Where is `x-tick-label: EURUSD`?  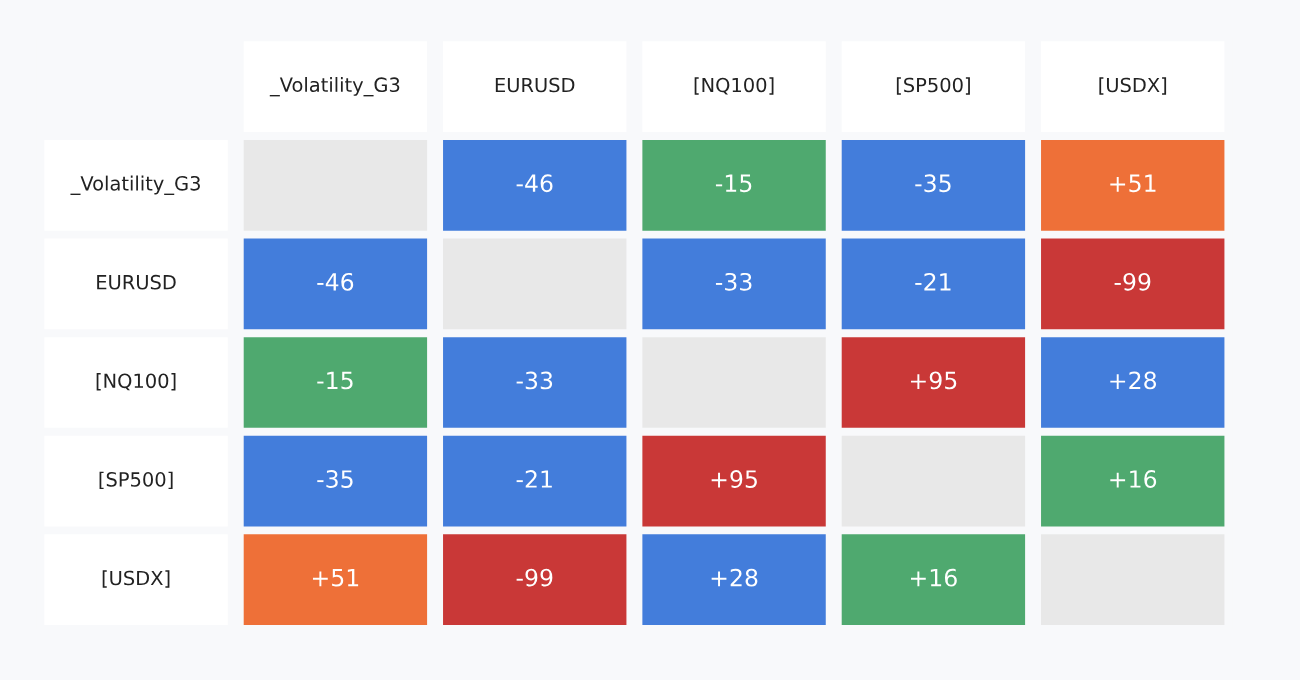
x-tick-label: EURUSD is located at coordinates (535, 85).